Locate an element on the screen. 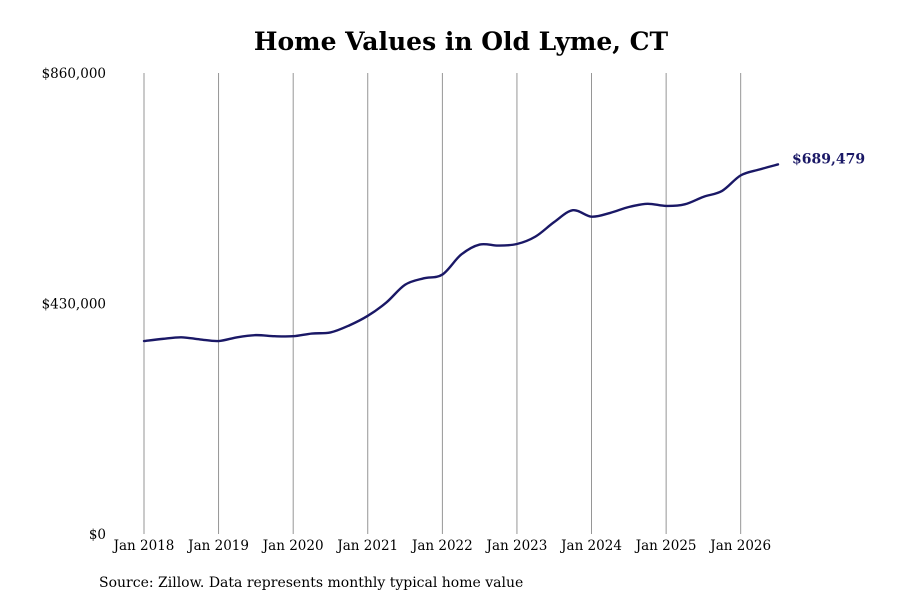 This screenshot has width=900, height=604. x-tick-label: Jan 2026 is located at coordinates (739, 546).